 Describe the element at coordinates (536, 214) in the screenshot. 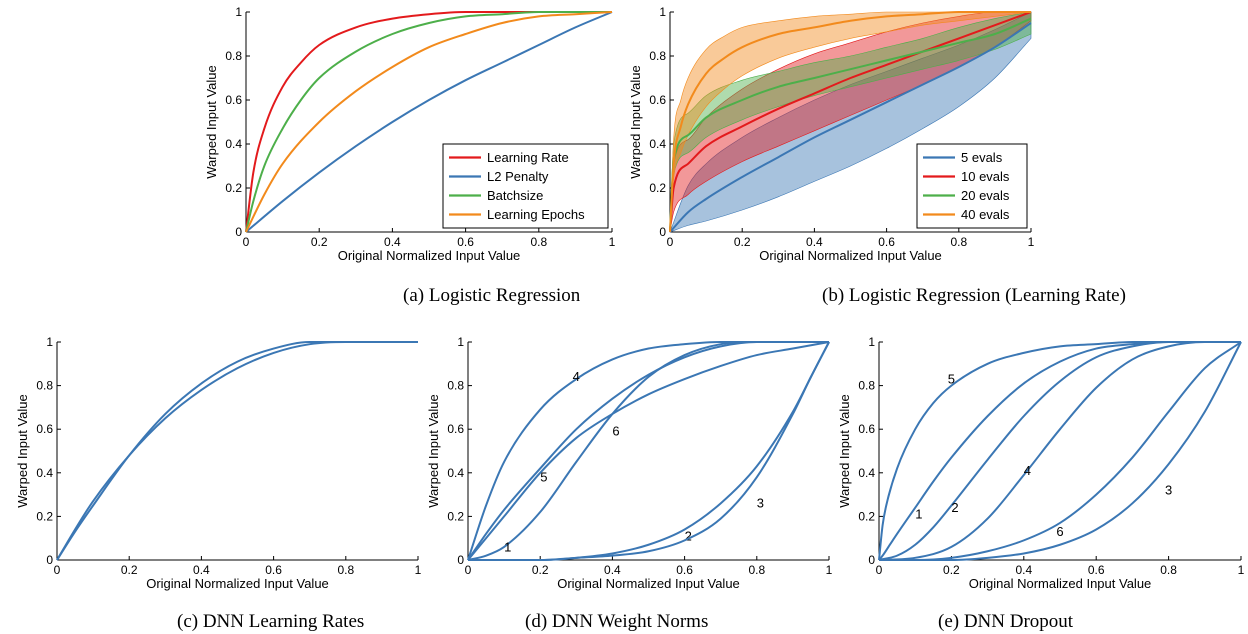

I see `legend-entry: Learning Epochs` at that location.